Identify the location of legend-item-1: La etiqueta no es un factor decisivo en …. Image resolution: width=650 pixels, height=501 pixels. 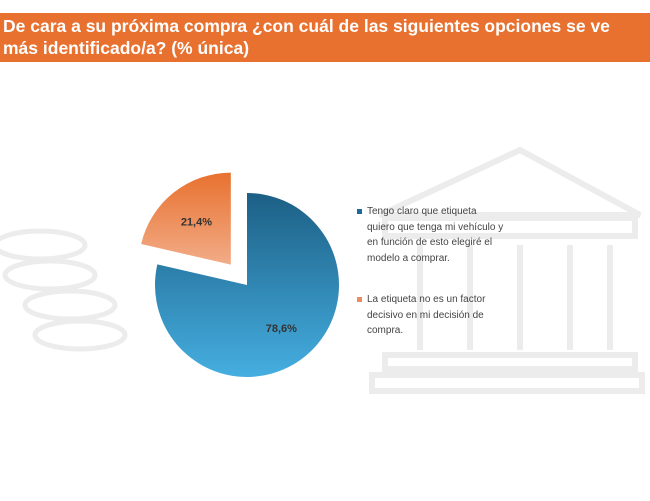
(432, 315).